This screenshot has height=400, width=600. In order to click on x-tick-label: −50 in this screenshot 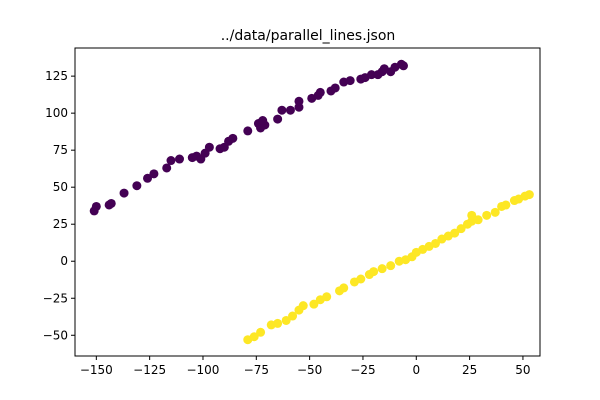, I will do `click(309, 370)`.